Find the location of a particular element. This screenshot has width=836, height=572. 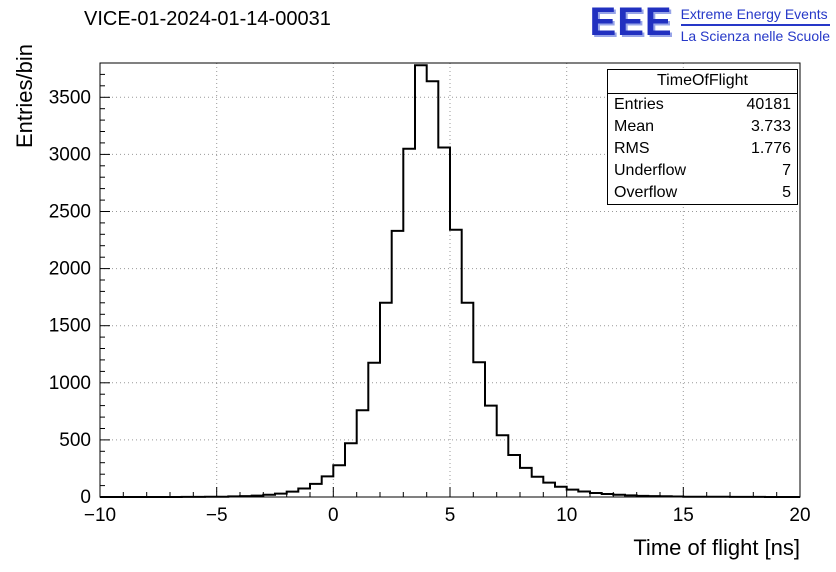

plot-title: VICE-01-2024-01-14-00031 is located at coordinates (207, 19).